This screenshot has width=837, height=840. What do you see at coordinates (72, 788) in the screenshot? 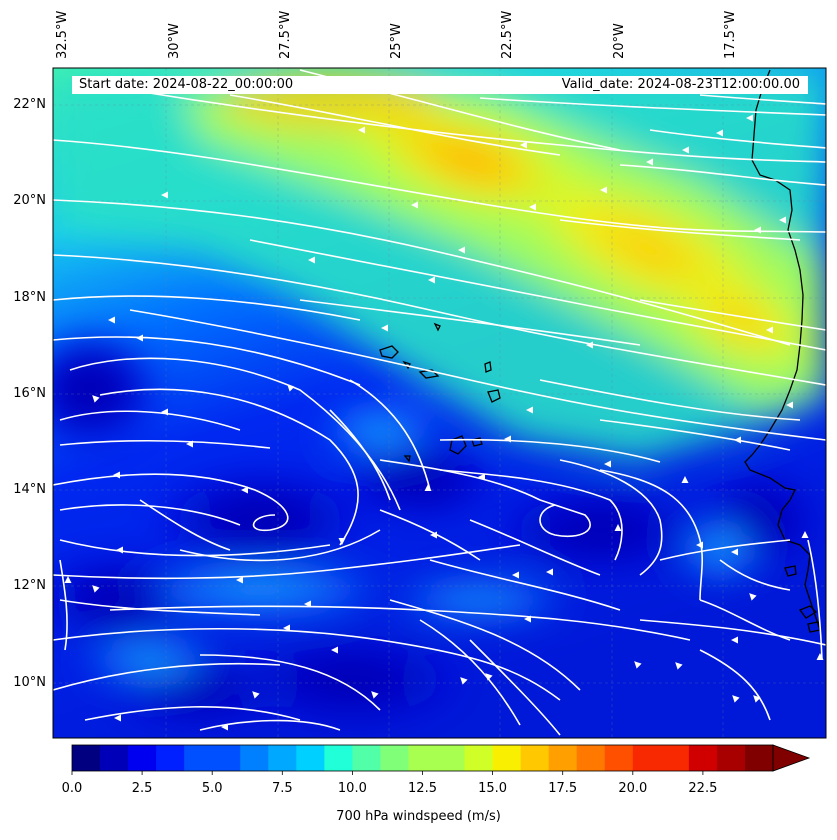
I see `colorbar-tick-label: 0.0` at bounding box center [72, 788].